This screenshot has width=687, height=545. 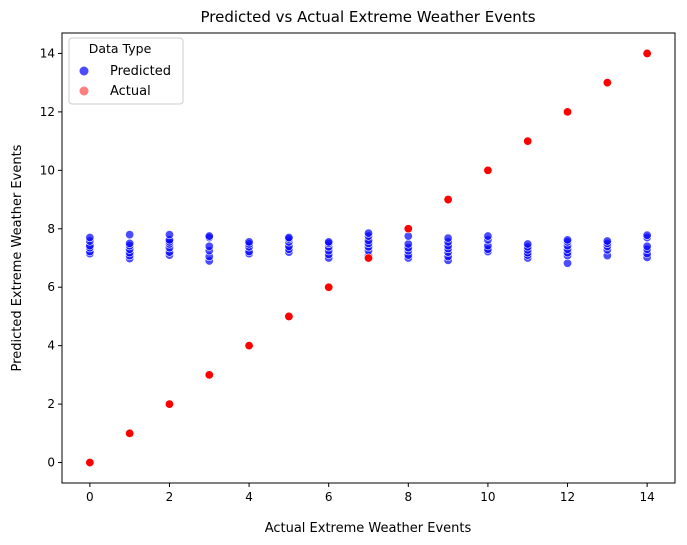 I want to click on y-tick-label: 12, so click(x=47, y=112).